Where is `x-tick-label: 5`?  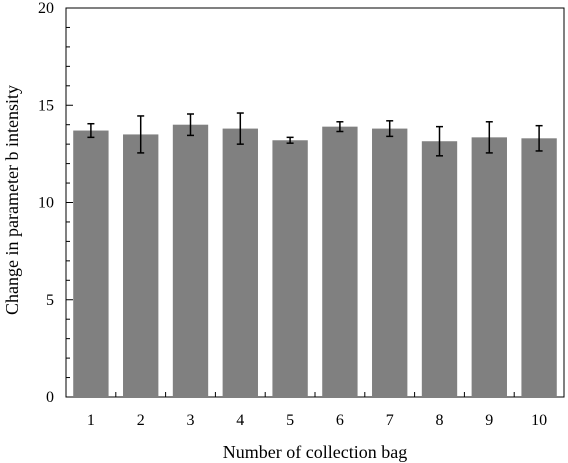
x-tick-label: 5 is located at coordinates (290, 420).